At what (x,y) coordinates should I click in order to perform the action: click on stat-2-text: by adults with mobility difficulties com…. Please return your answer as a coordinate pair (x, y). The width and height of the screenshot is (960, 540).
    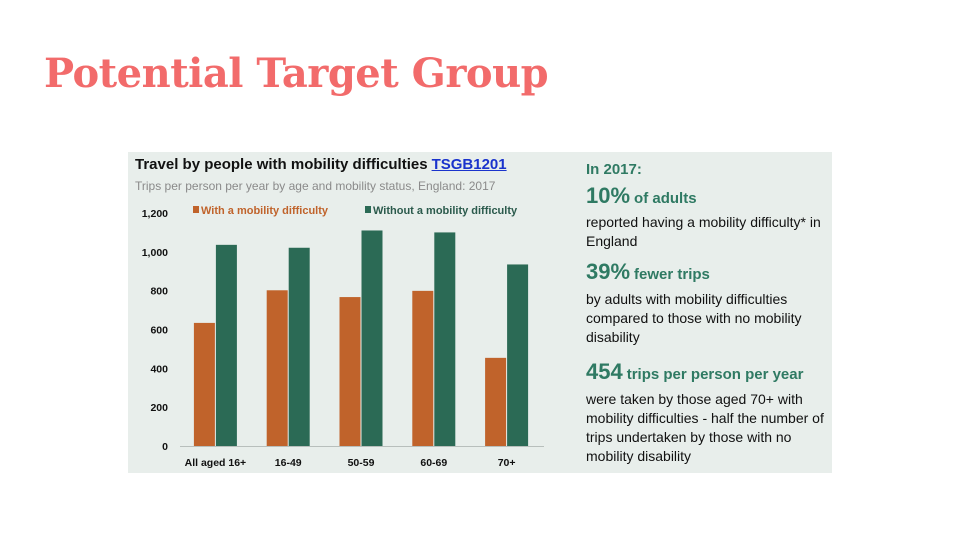
    Looking at the image, I should click on (694, 318).